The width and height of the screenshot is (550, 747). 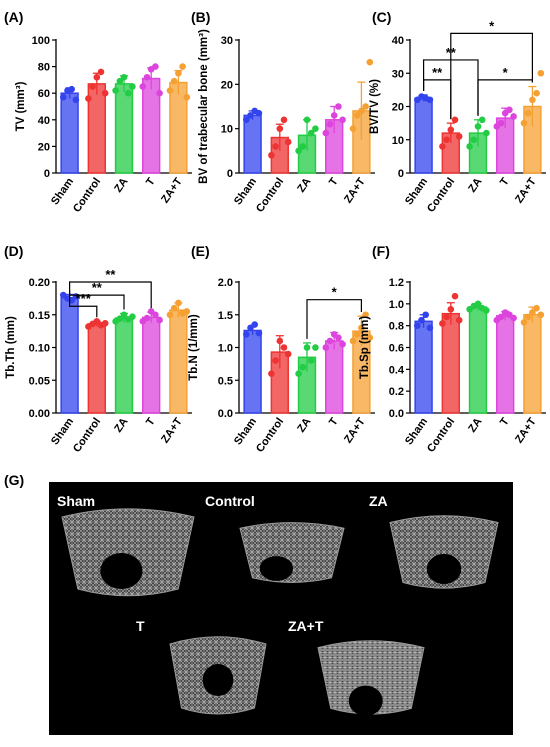 I want to click on significance-label: *, so click(x=492, y=25).